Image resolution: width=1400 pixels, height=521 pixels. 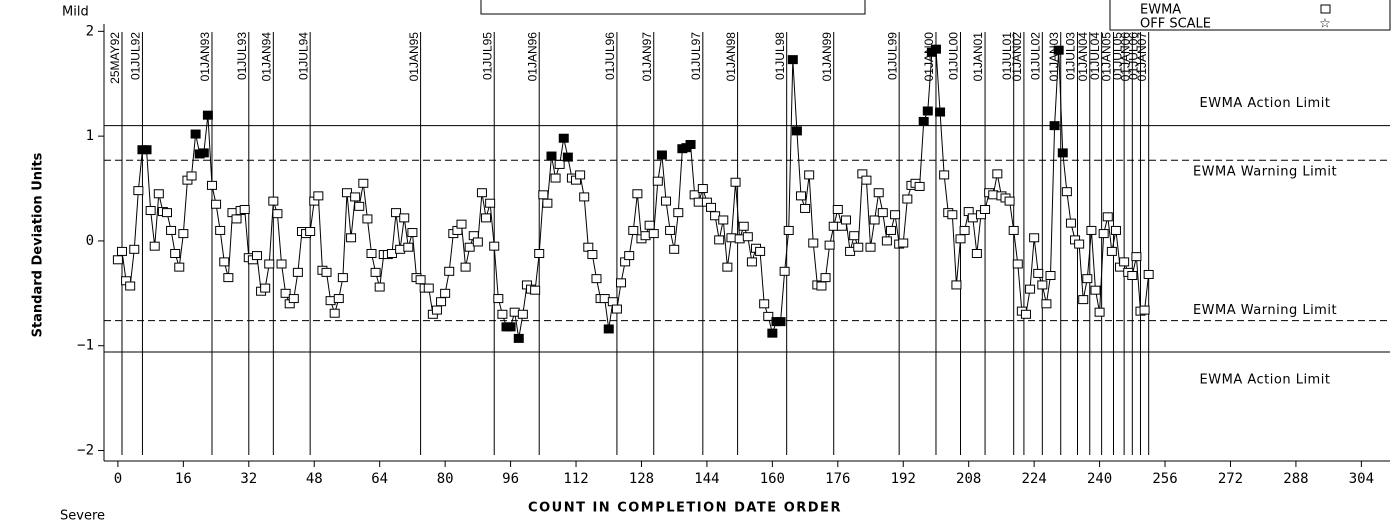 What do you see at coordinates (248, 479) in the screenshot?
I see `x-tick-label: 32` at bounding box center [248, 479].